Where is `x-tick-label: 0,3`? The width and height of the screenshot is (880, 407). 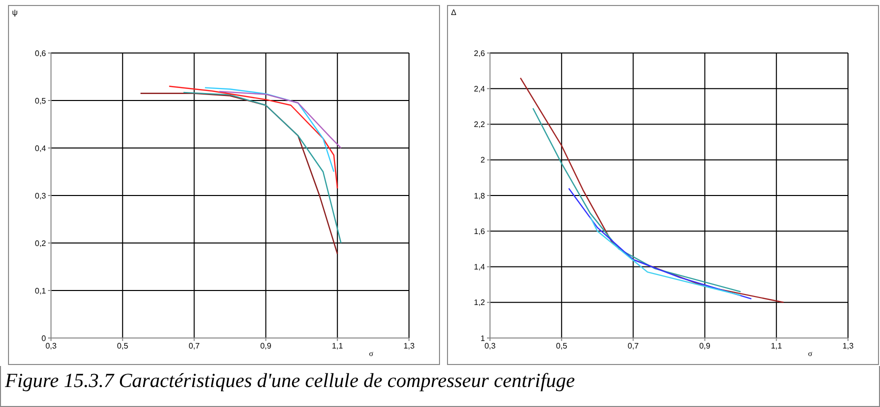 x-tick-label: 0,3 is located at coordinates (51, 346).